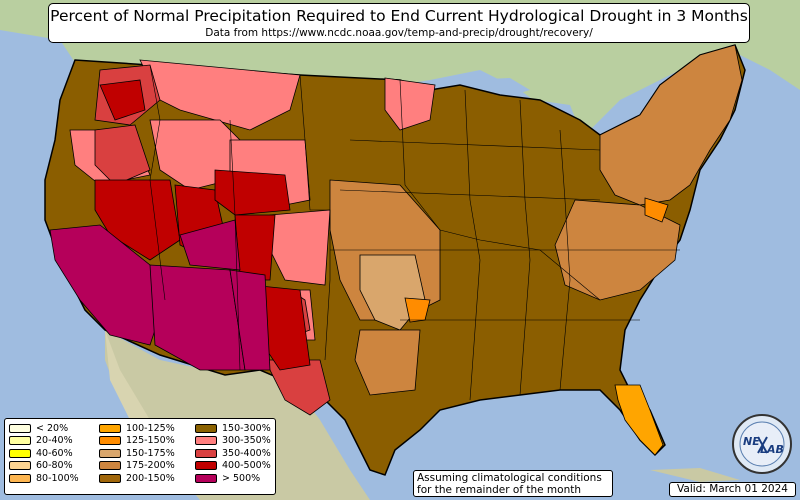 This screenshot has width=800, height=500. I want to click on logo-text-ne: NE, so click(751, 441).